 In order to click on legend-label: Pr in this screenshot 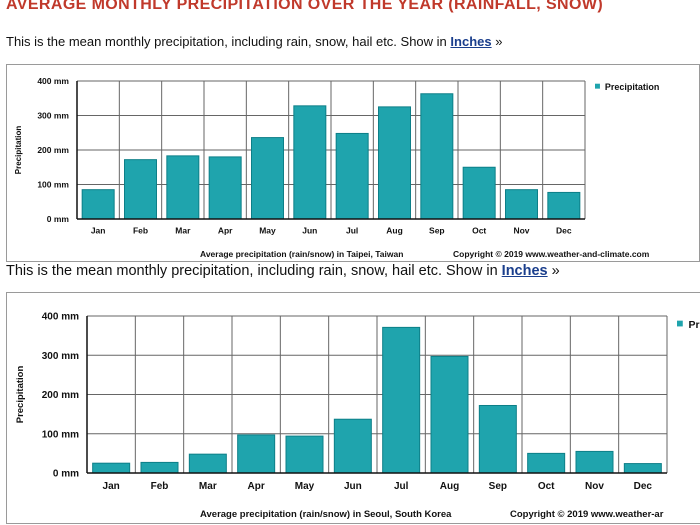, I will do `click(694, 325)`.